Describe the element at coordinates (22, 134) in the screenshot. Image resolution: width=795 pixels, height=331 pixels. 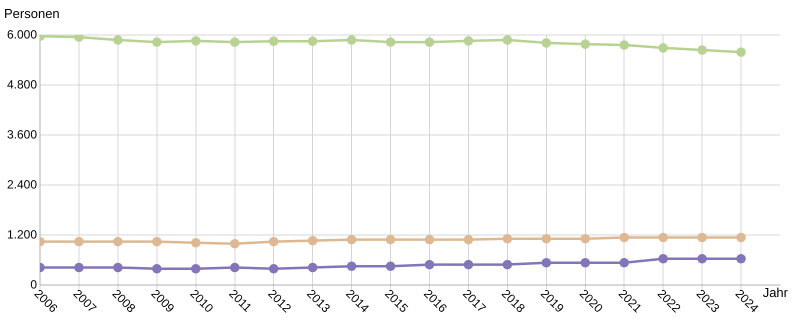
I see `y-tick-label: 3.600` at that location.